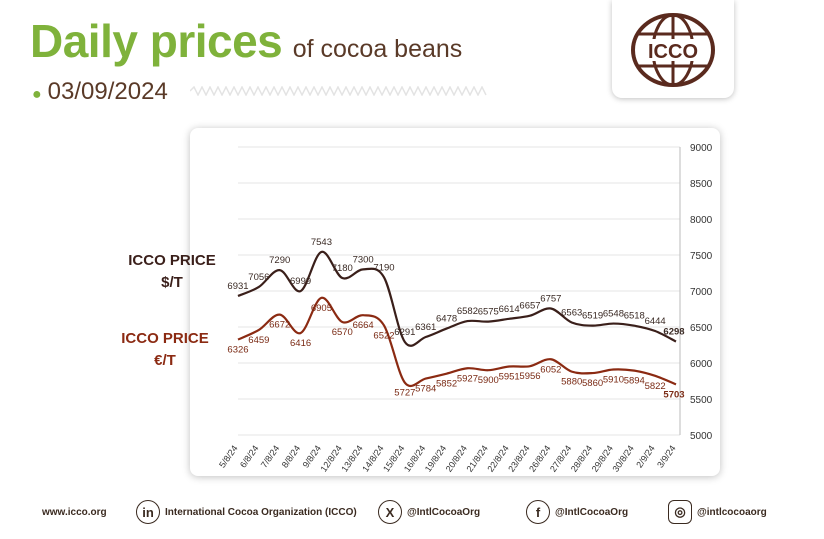  Describe the element at coordinates (592, 316) in the screenshot. I see `usd-data-label: 6519` at that location.